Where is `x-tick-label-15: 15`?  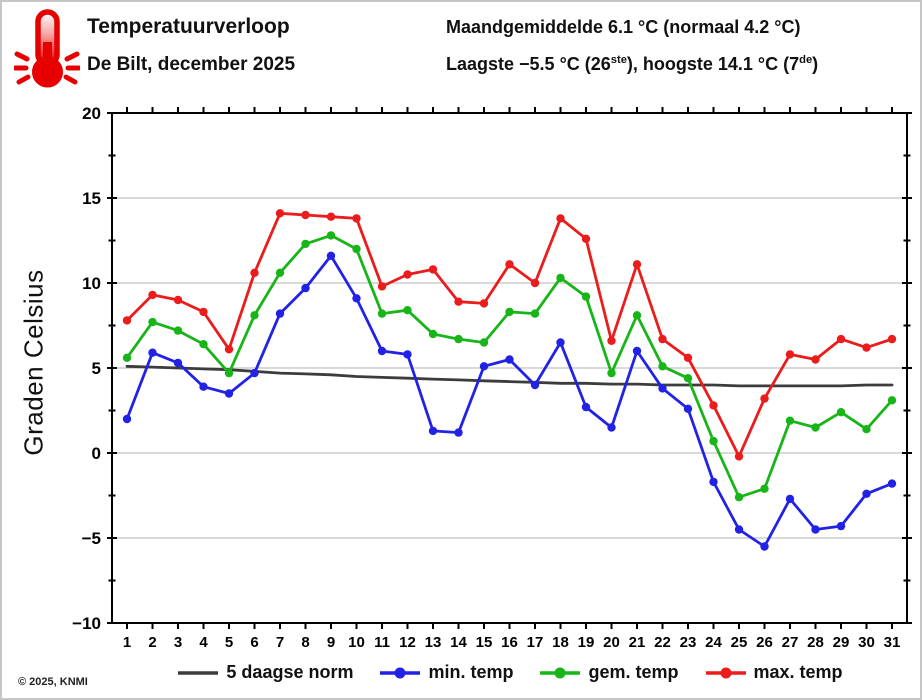 x-tick-label-15: 15 is located at coordinates (484, 642).